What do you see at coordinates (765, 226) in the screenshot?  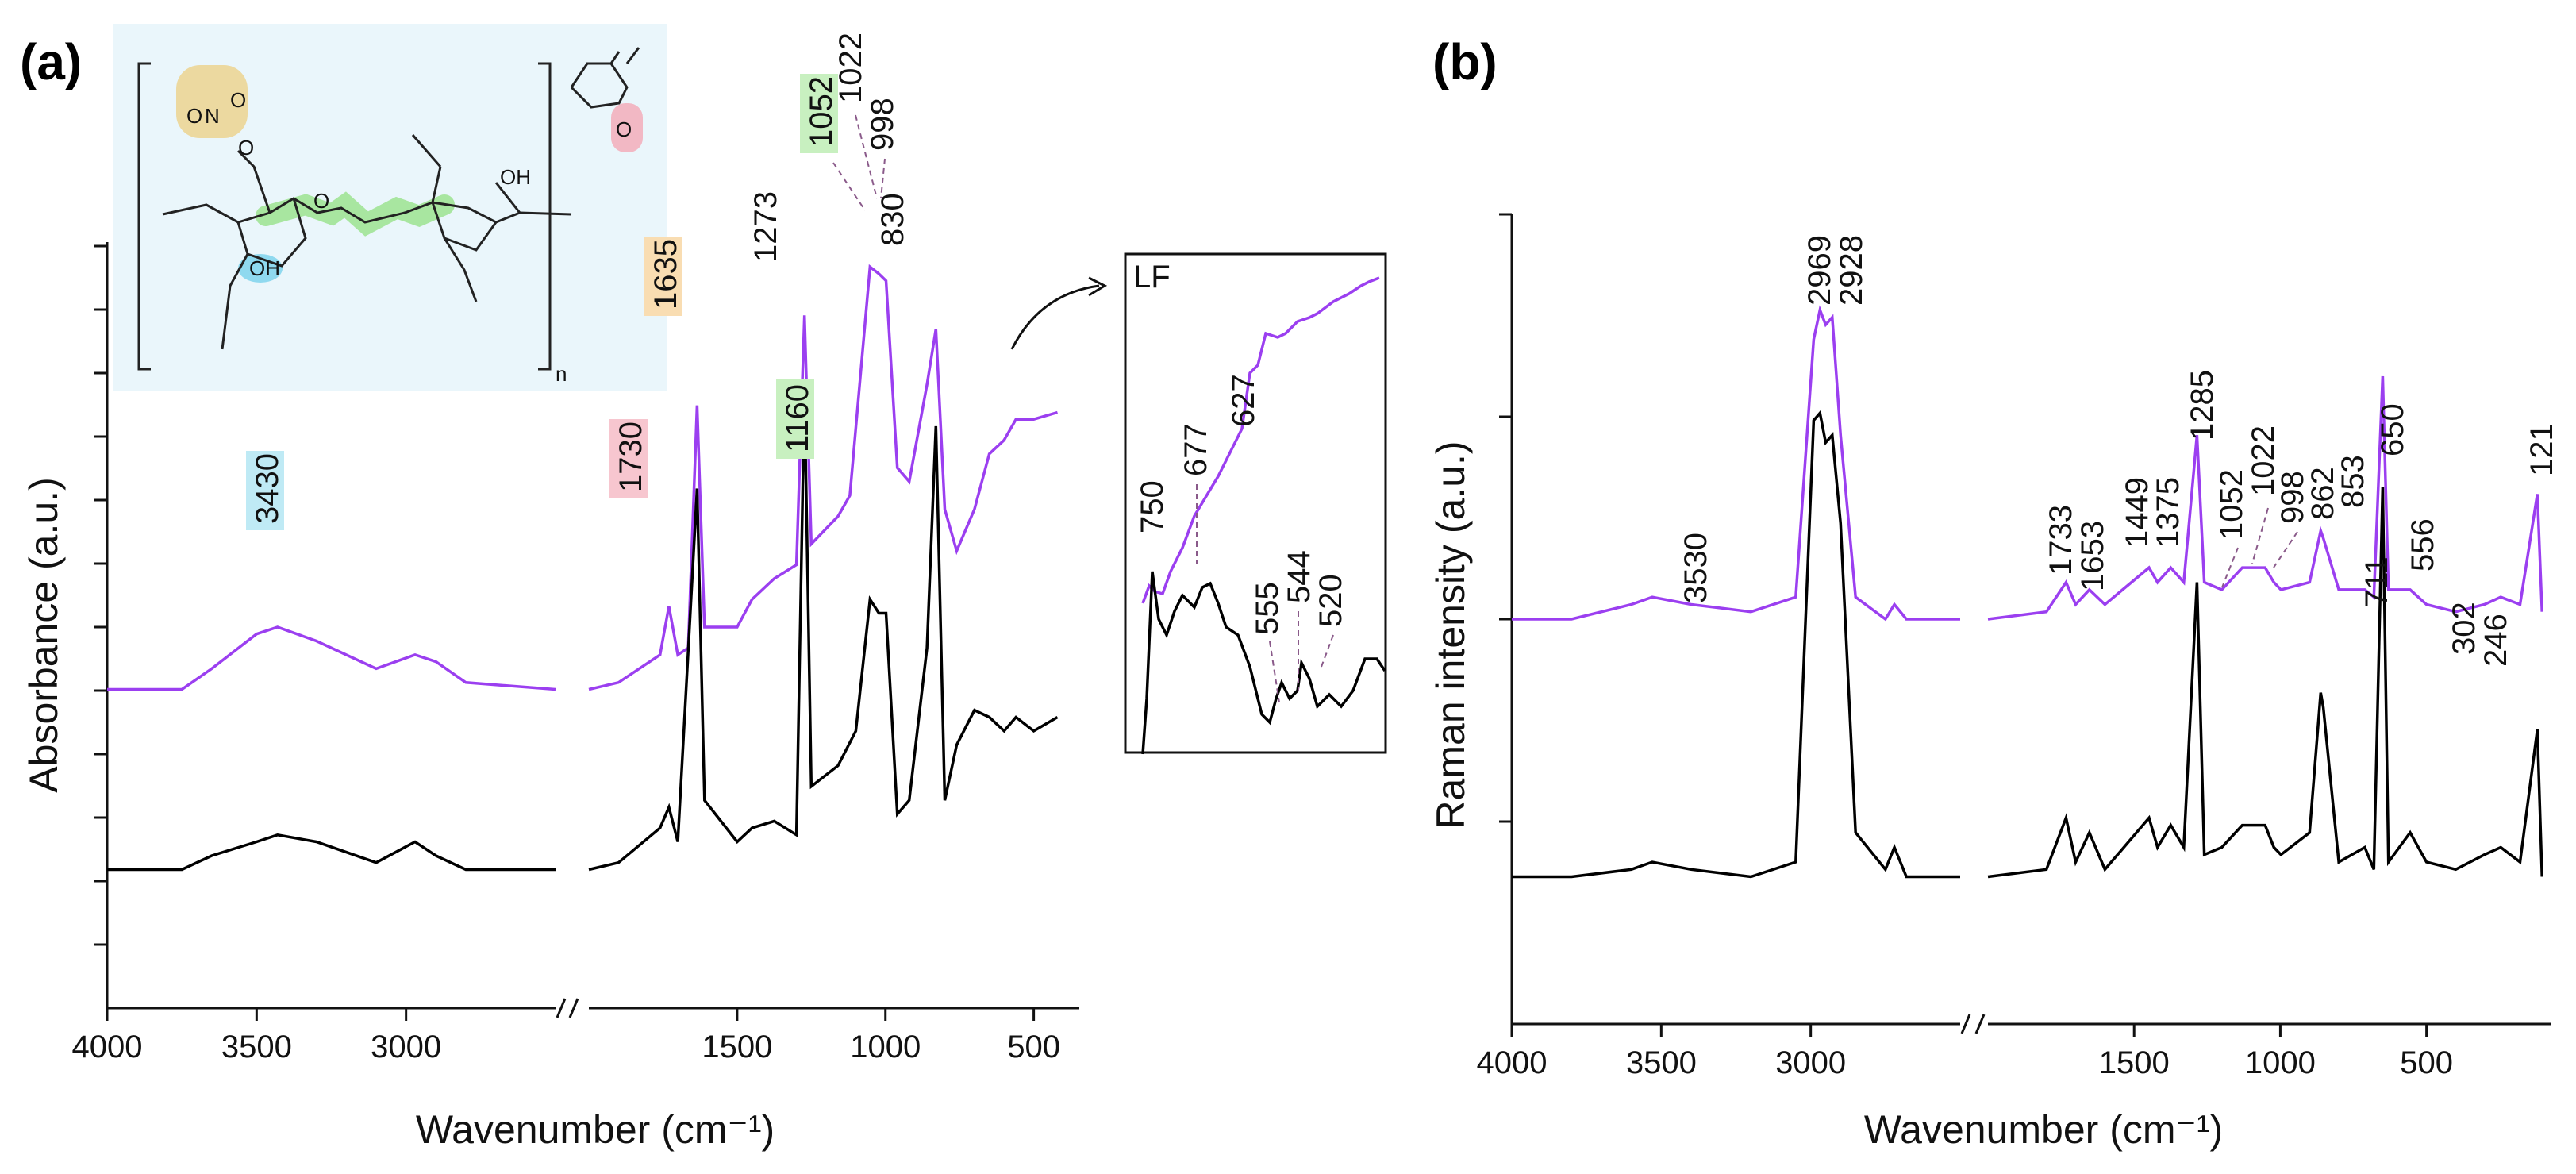 I see `peak-label: 1273` at bounding box center [765, 226].